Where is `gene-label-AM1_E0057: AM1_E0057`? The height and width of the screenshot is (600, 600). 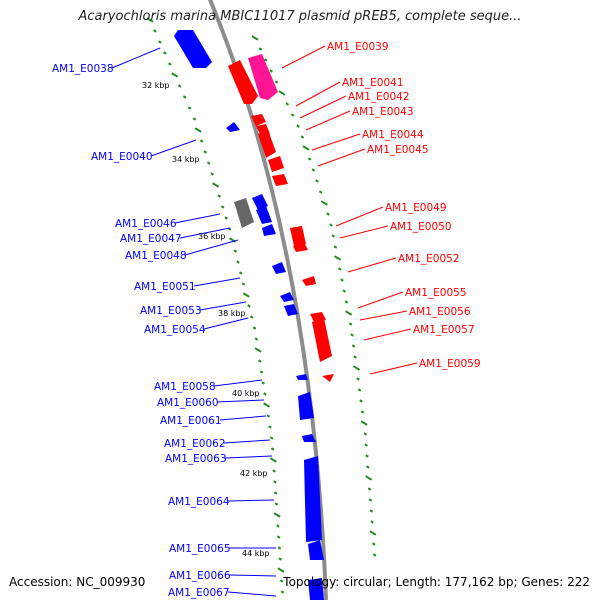 gene-label-AM1_E0057: AM1_E0057 is located at coordinates (444, 330).